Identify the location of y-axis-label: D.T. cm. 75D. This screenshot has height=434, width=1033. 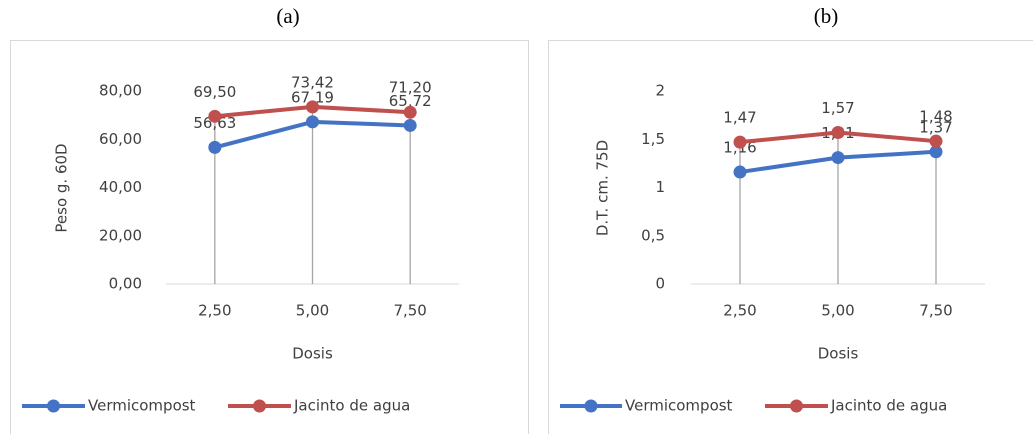
(603, 188).